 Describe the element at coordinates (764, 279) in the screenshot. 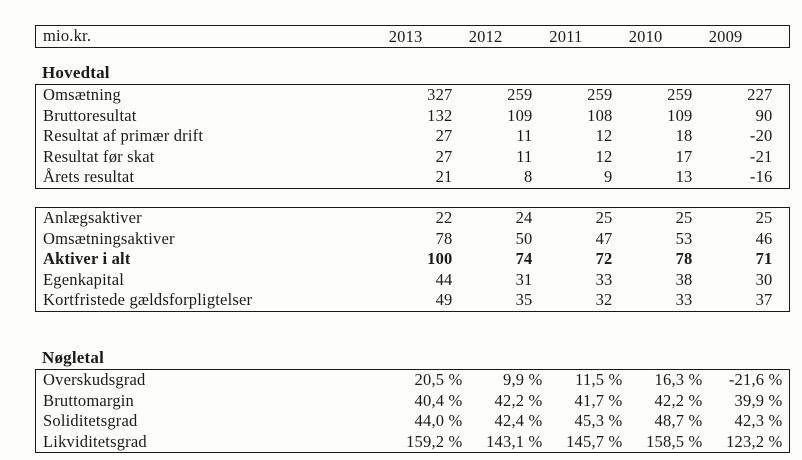

I see `row-value: 30` at that location.